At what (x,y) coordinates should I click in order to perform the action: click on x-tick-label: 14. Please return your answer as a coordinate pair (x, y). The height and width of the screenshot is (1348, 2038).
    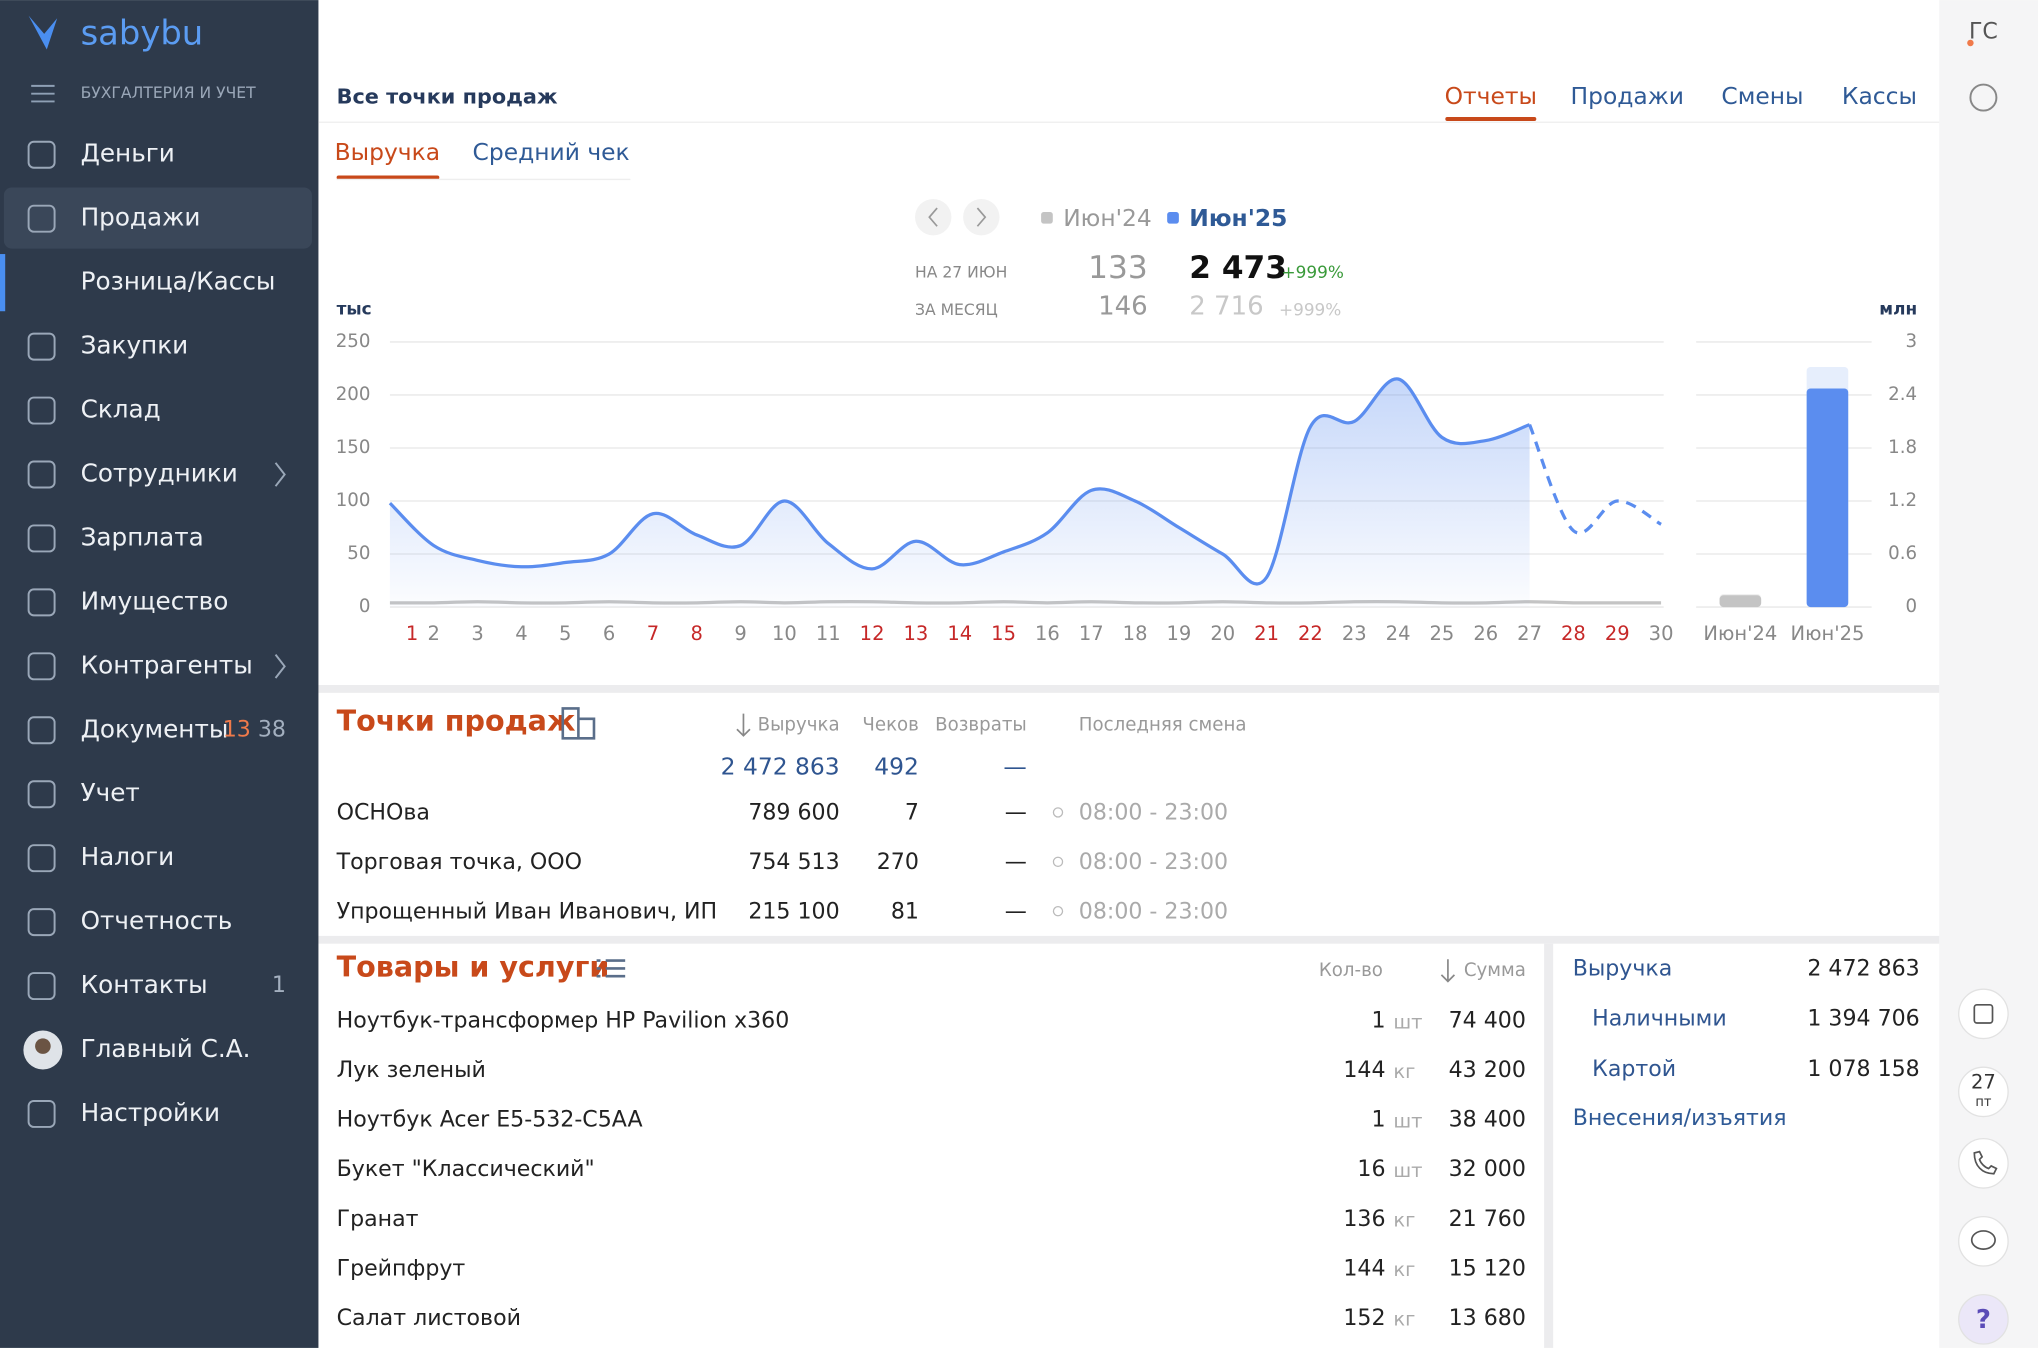
    Looking at the image, I should click on (959, 633).